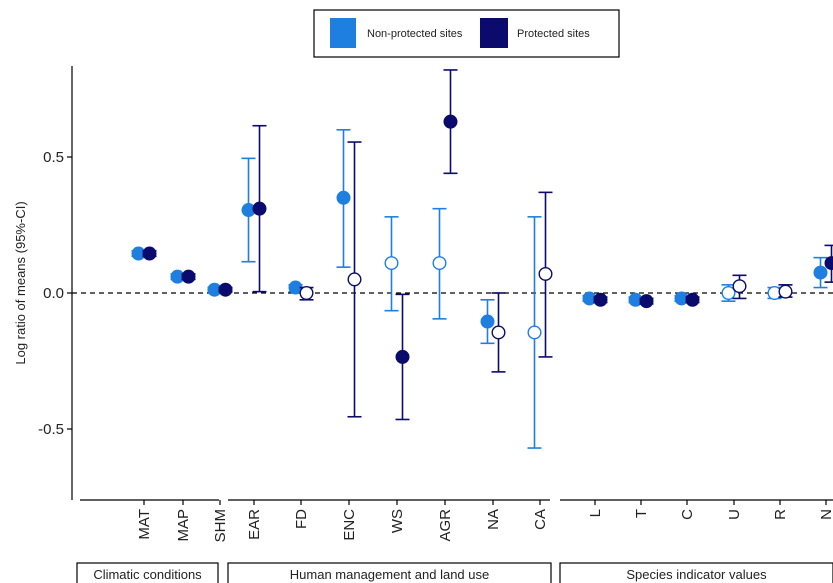  I want to click on legend: Non-protected sites Protected sites, so click(466, 33).